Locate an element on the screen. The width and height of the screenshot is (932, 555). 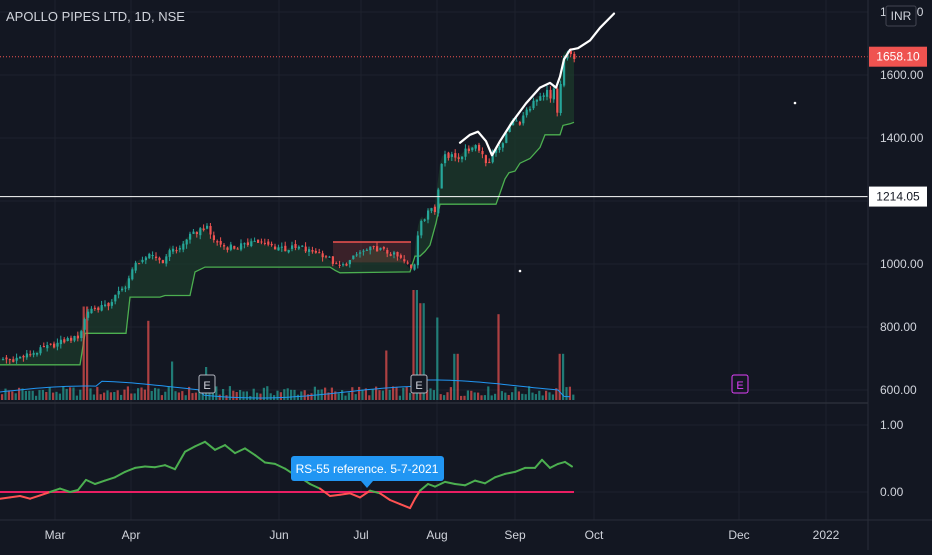
trend-curve-drawing is located at coordinates (537, 84).